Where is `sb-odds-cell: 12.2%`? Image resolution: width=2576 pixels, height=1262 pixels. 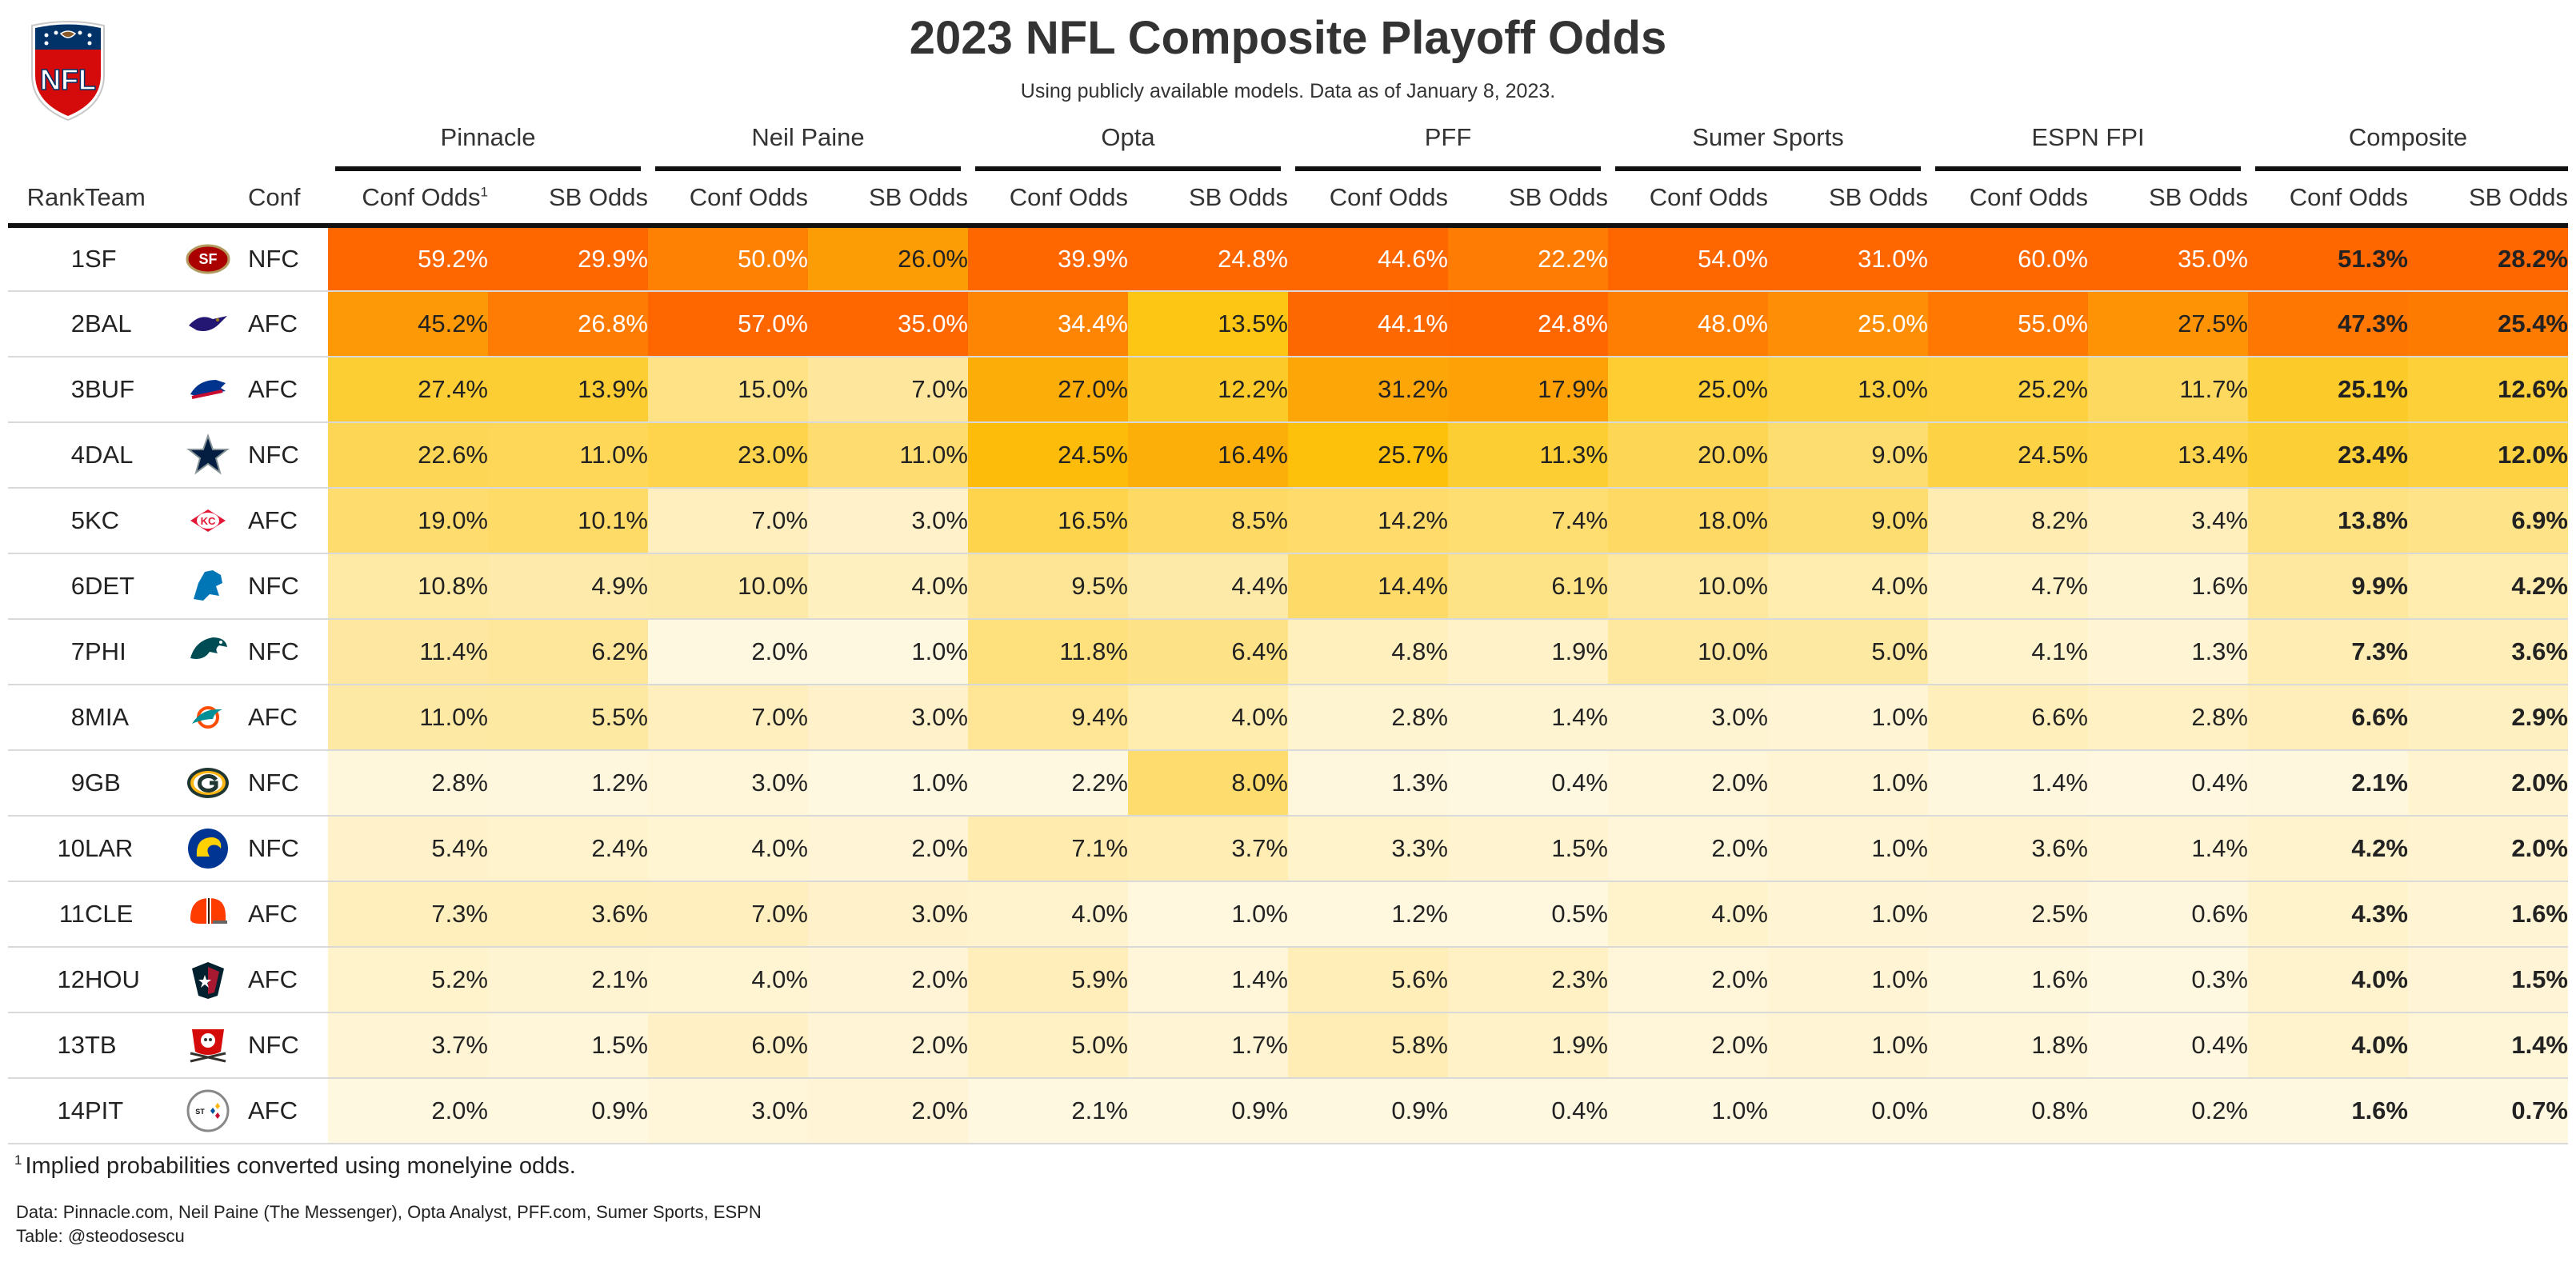 sb-odds-cell: 12.2% is located at coordinates (1208, 390).